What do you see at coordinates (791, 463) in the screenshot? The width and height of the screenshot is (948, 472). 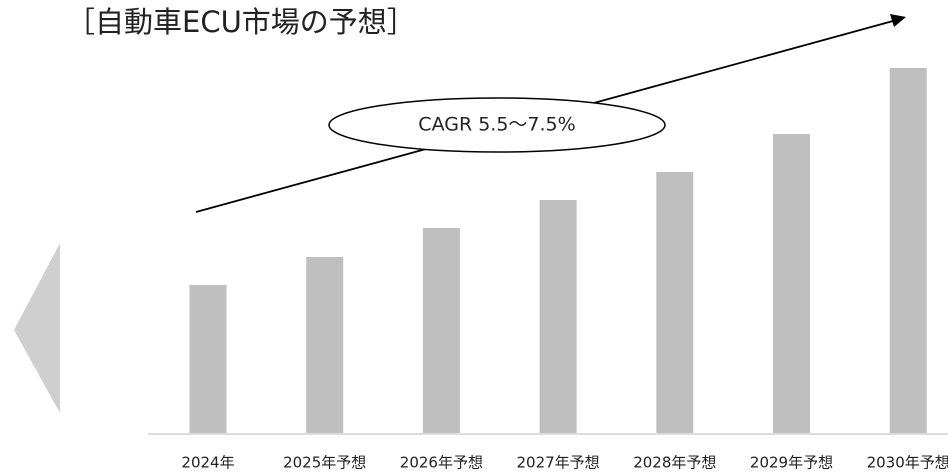 I see `x-tick-label: 2029年予想` at bounding box center [791, 463].